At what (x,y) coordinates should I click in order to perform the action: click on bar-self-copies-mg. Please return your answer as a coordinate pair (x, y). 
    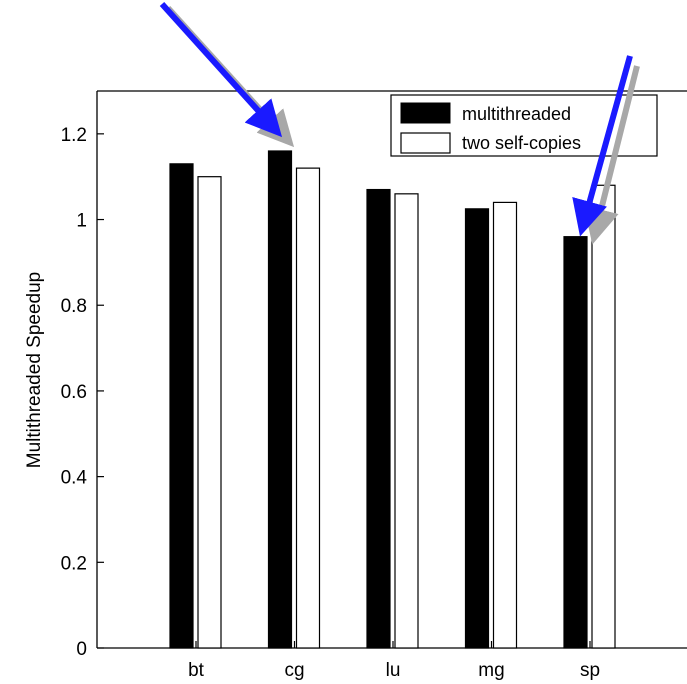
    Looking at the image, I should click on (505, 425).